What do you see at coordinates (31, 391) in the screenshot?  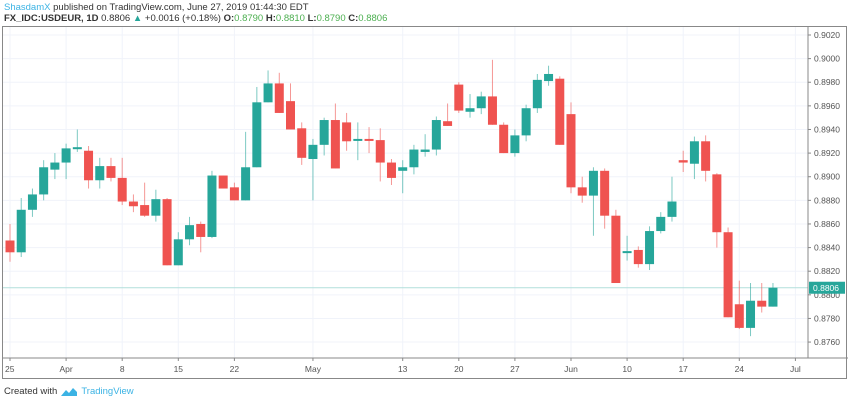 I see `created-with-label: Created with` at bounding box center [31, 391].